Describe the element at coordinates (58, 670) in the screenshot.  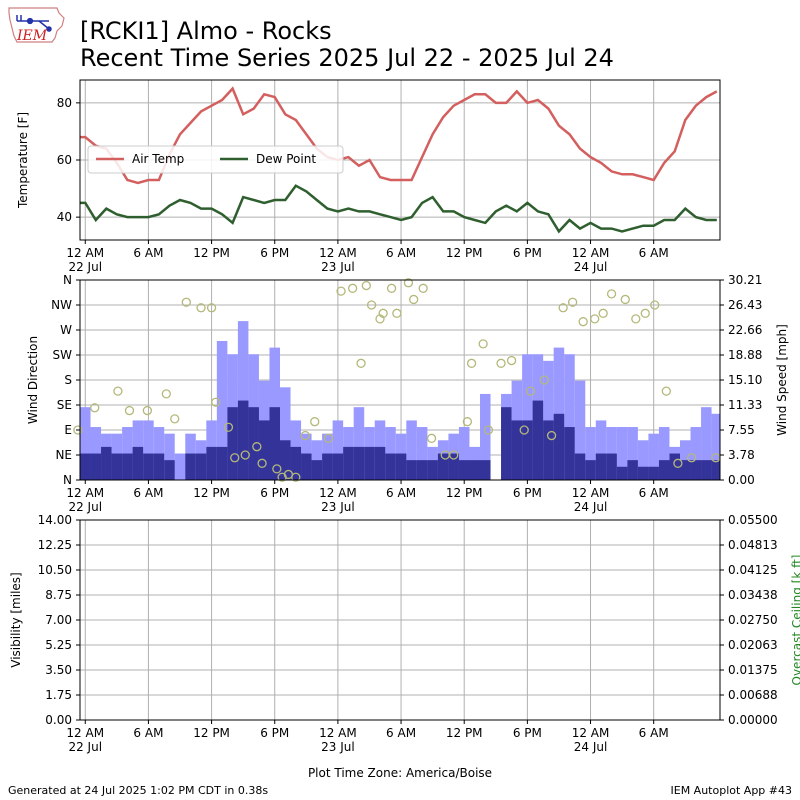
I see `visibility-tick-label: 3.50` at that location.